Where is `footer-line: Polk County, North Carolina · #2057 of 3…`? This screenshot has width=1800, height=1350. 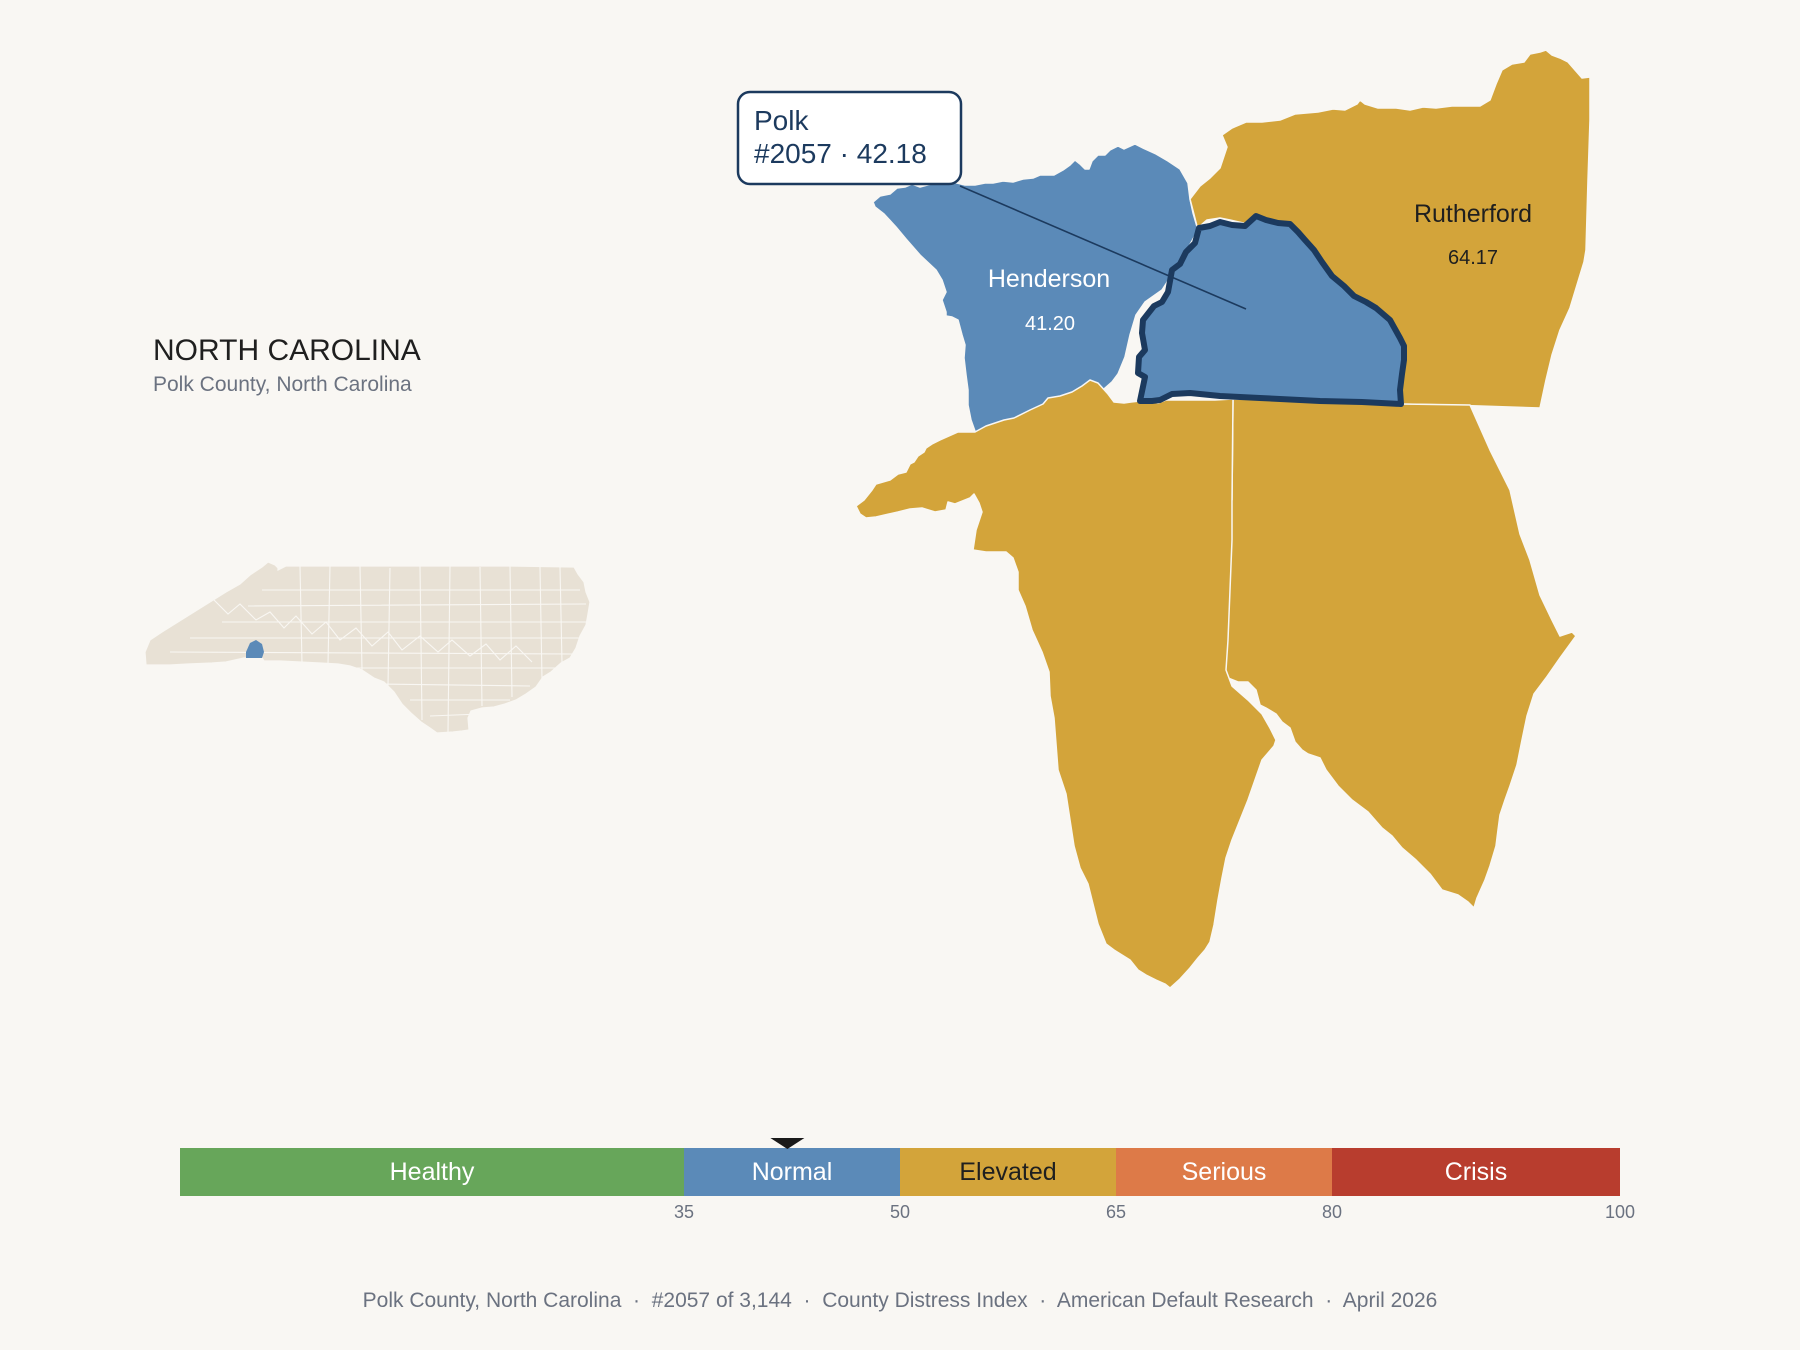 footer-line: Polk County, North Carolina · #2057 of 3… is located at coordinates (900, 1300).